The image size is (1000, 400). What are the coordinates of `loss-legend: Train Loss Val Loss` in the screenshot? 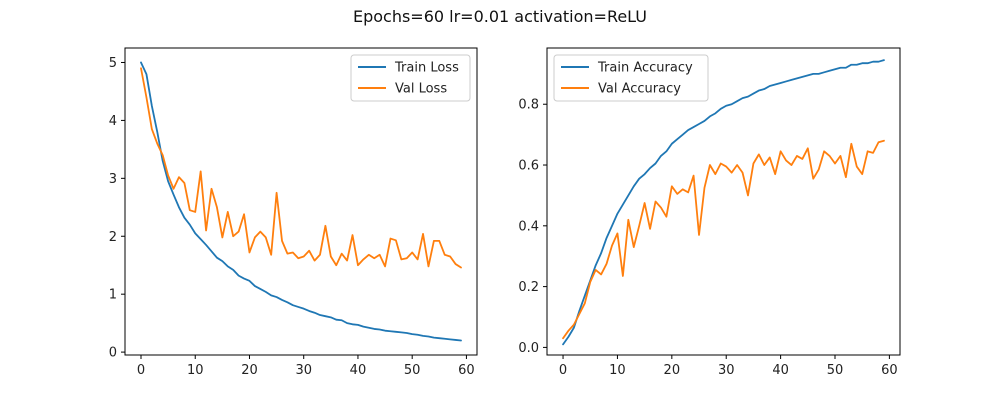 It's located at (410, 78).